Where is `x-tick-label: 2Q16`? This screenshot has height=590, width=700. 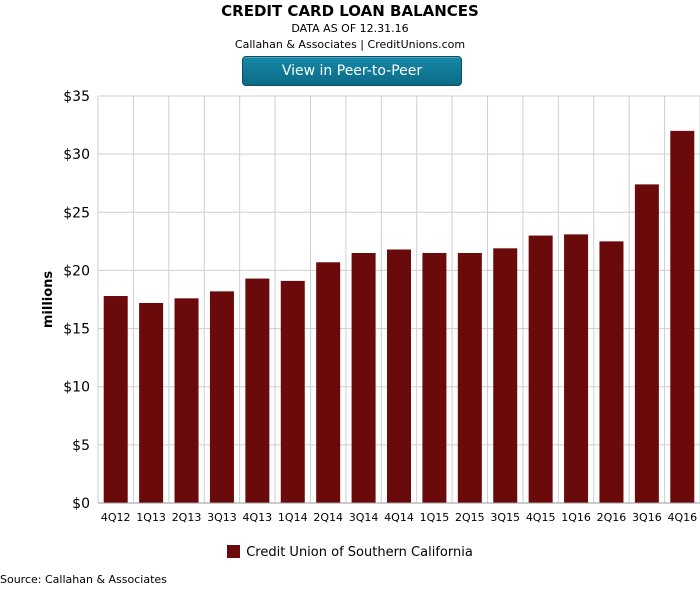
x-tick-label: 2Q16 is located at coordinates (612, 517).